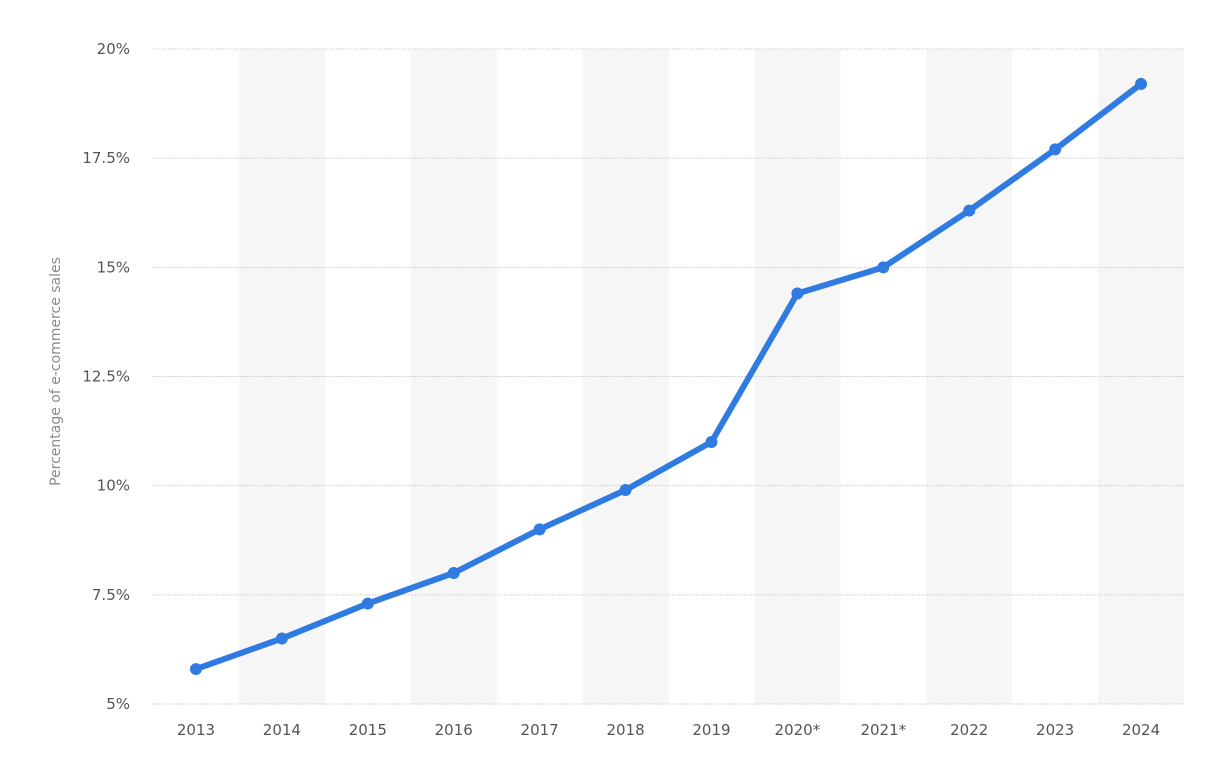 Image resolution: width=1222 pixels, height=772 pixels. What do you see at coordinates (106, 158) in the screenshot?
I see `y-tick-label: 17.5%` at bounding box center [106, 158].